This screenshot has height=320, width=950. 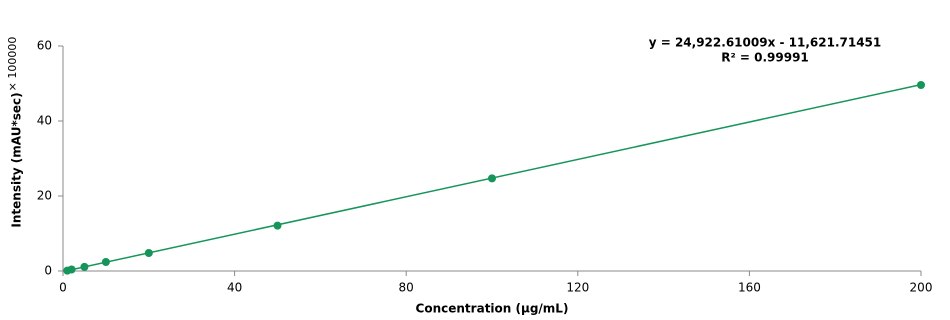 I want to click on x-tick-label: 40, so click(x=234, y=288).